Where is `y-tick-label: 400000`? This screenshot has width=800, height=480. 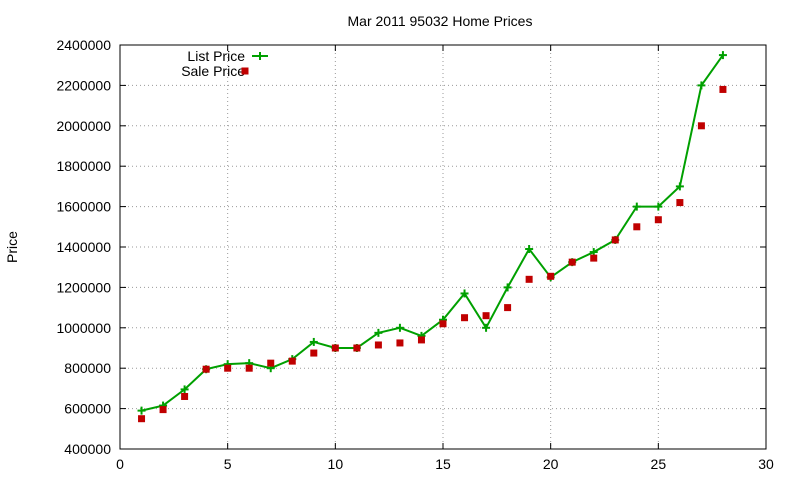 y-tick-label: 400000 is located at coordinates (87, 449).